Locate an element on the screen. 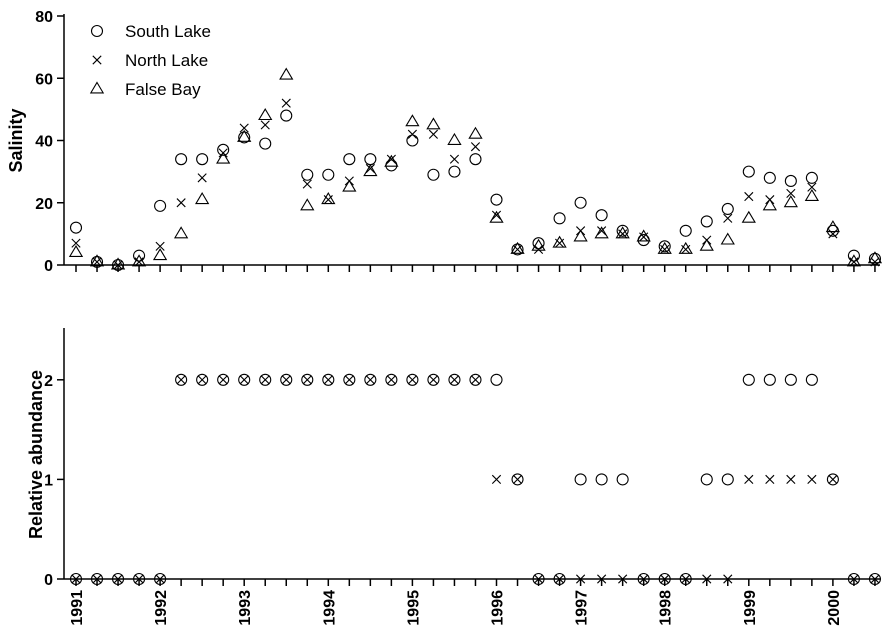 This screenshot has height=630, width=882. x-tick-label: 1998 is located at coordinates (666, 608).